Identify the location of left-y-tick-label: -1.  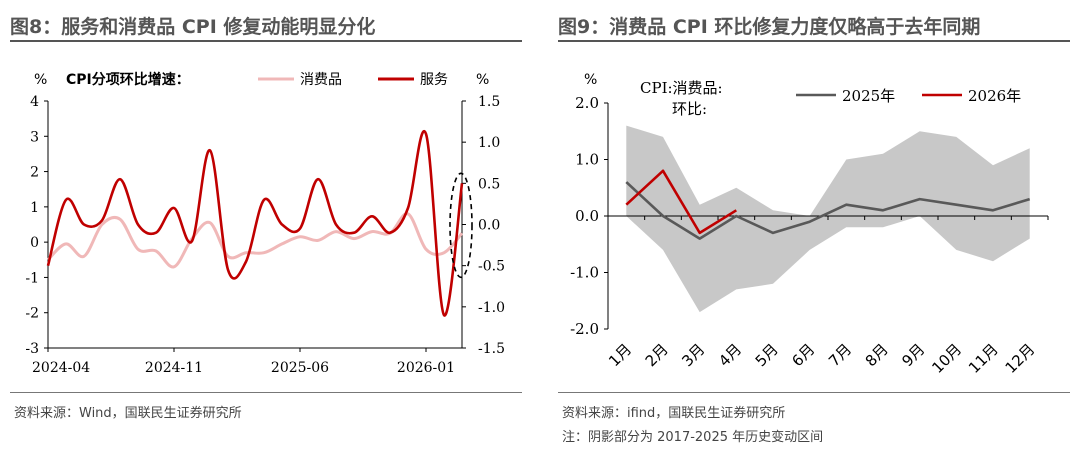
(32, 278).